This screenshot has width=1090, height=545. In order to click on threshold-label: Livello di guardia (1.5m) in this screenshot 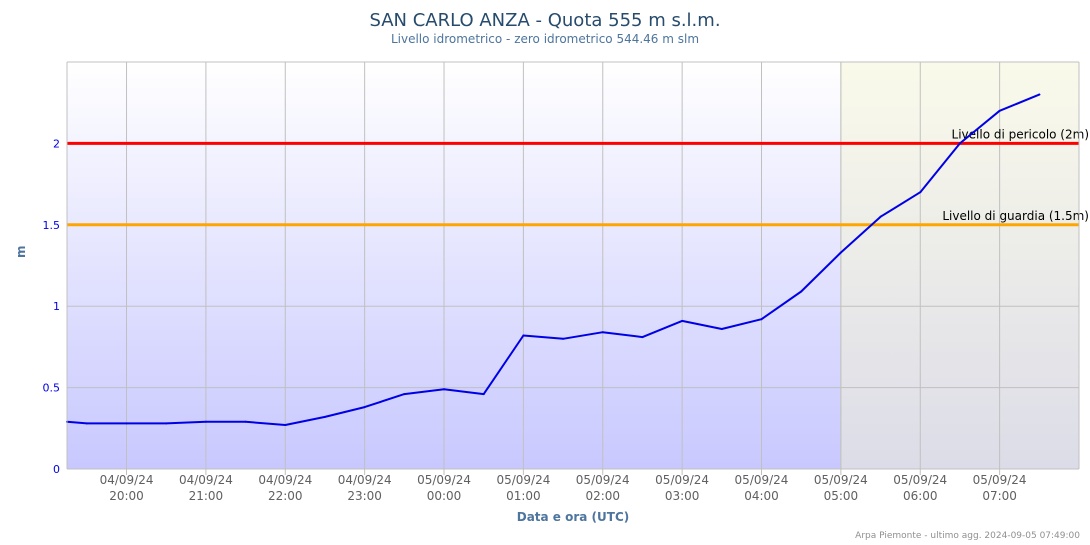, I will do `click(1015, 216)`.